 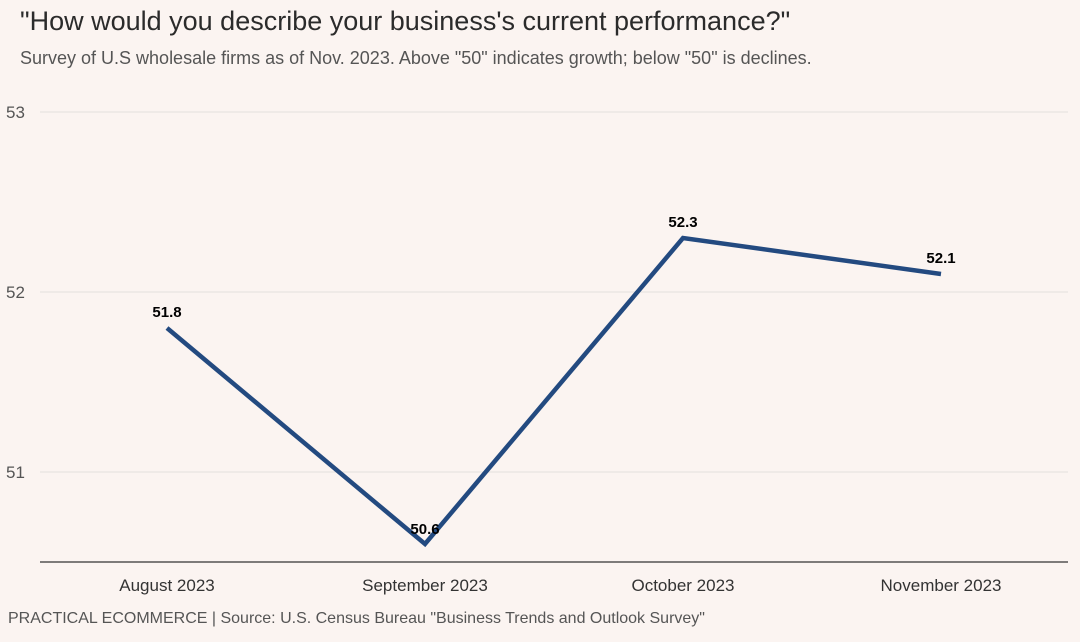 I want to click on x-tick-label: November 2023, so click(x=941, y=585).